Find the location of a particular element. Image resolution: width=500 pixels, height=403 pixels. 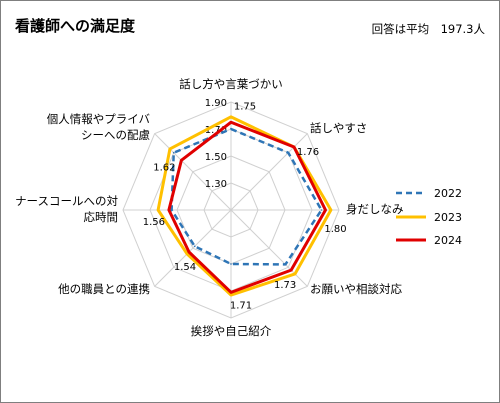

data-label-4: 1.71 is located at coordinates (241, 305).